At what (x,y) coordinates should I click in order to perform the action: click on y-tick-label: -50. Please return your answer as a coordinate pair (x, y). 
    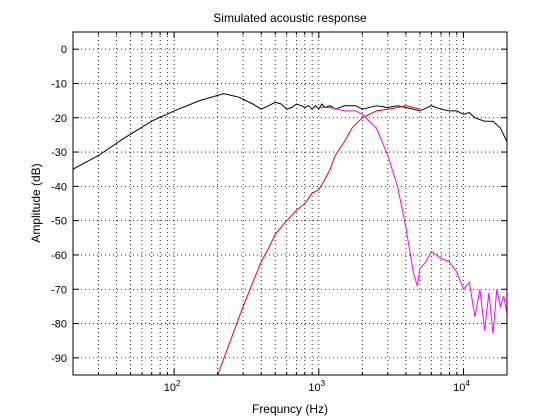
    Looking at the image, I should click on (59, 222).